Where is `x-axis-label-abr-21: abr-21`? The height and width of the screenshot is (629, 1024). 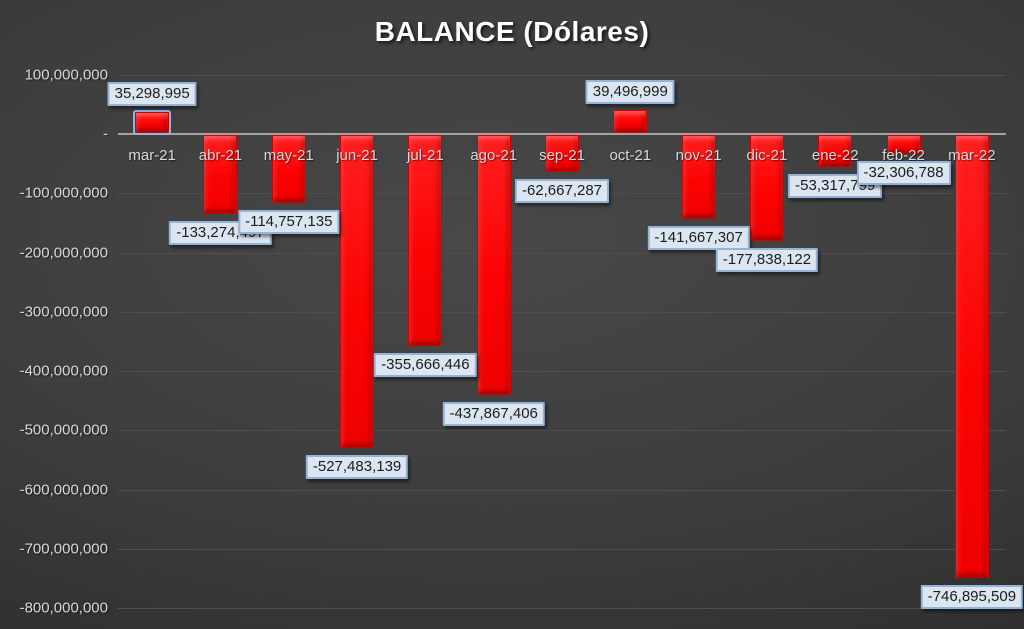
x-axis-label-abr-21: abr-21 is located at coordinates (220, 156).